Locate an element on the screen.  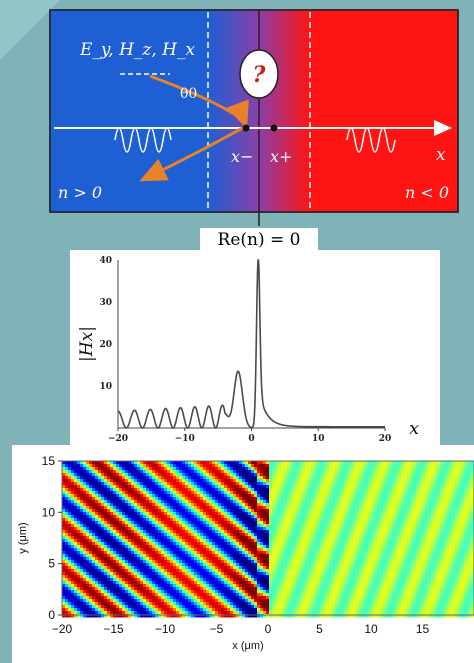
left-index-label: n > 0 is located at coordinates (80, 192).